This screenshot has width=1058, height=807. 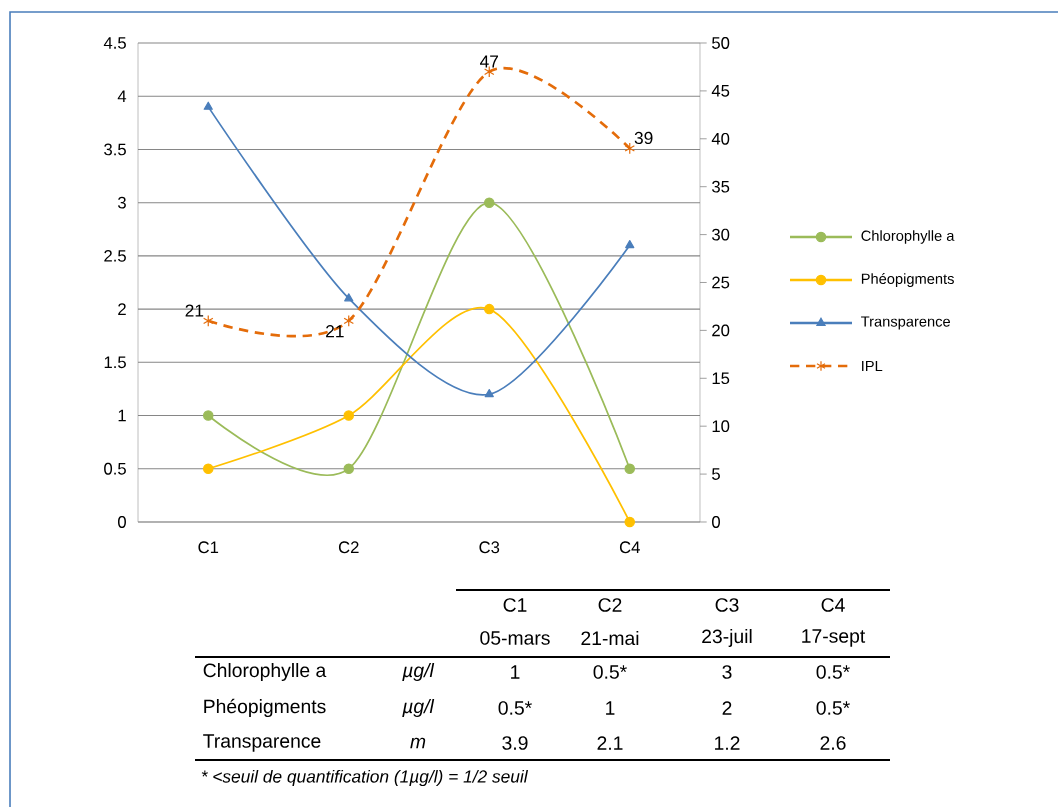 I want to click on text: 23-juil, so click(x=727, y=637).